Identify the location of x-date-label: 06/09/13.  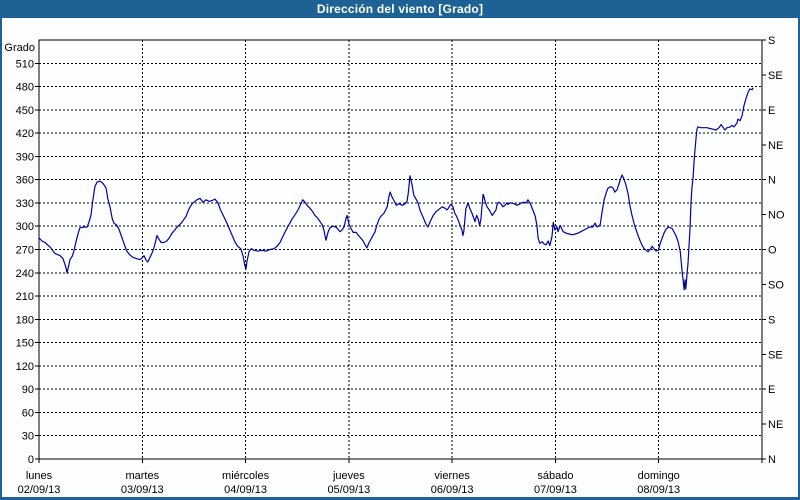
(452, 490).